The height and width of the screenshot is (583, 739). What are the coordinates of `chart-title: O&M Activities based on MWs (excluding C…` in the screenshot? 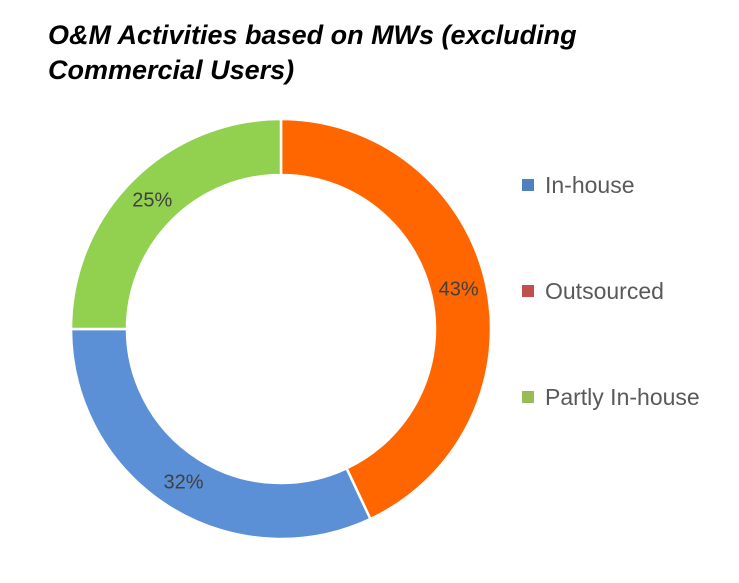 It's located at (312, 52).